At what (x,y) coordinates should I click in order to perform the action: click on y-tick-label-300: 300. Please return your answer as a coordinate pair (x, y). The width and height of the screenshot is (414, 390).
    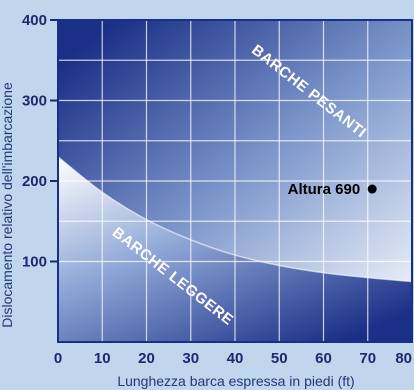
    Looking at the image, I should click on (34, 101).